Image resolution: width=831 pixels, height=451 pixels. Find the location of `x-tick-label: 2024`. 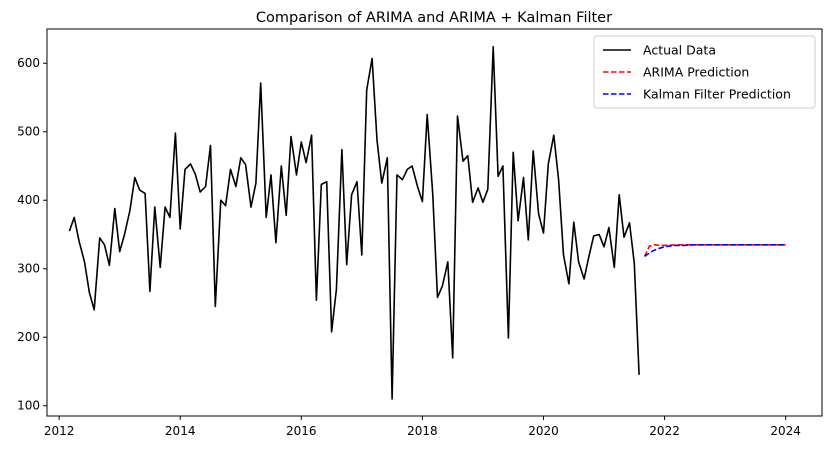

x-tick-label: 2024 is located at coordinates (785, 431).